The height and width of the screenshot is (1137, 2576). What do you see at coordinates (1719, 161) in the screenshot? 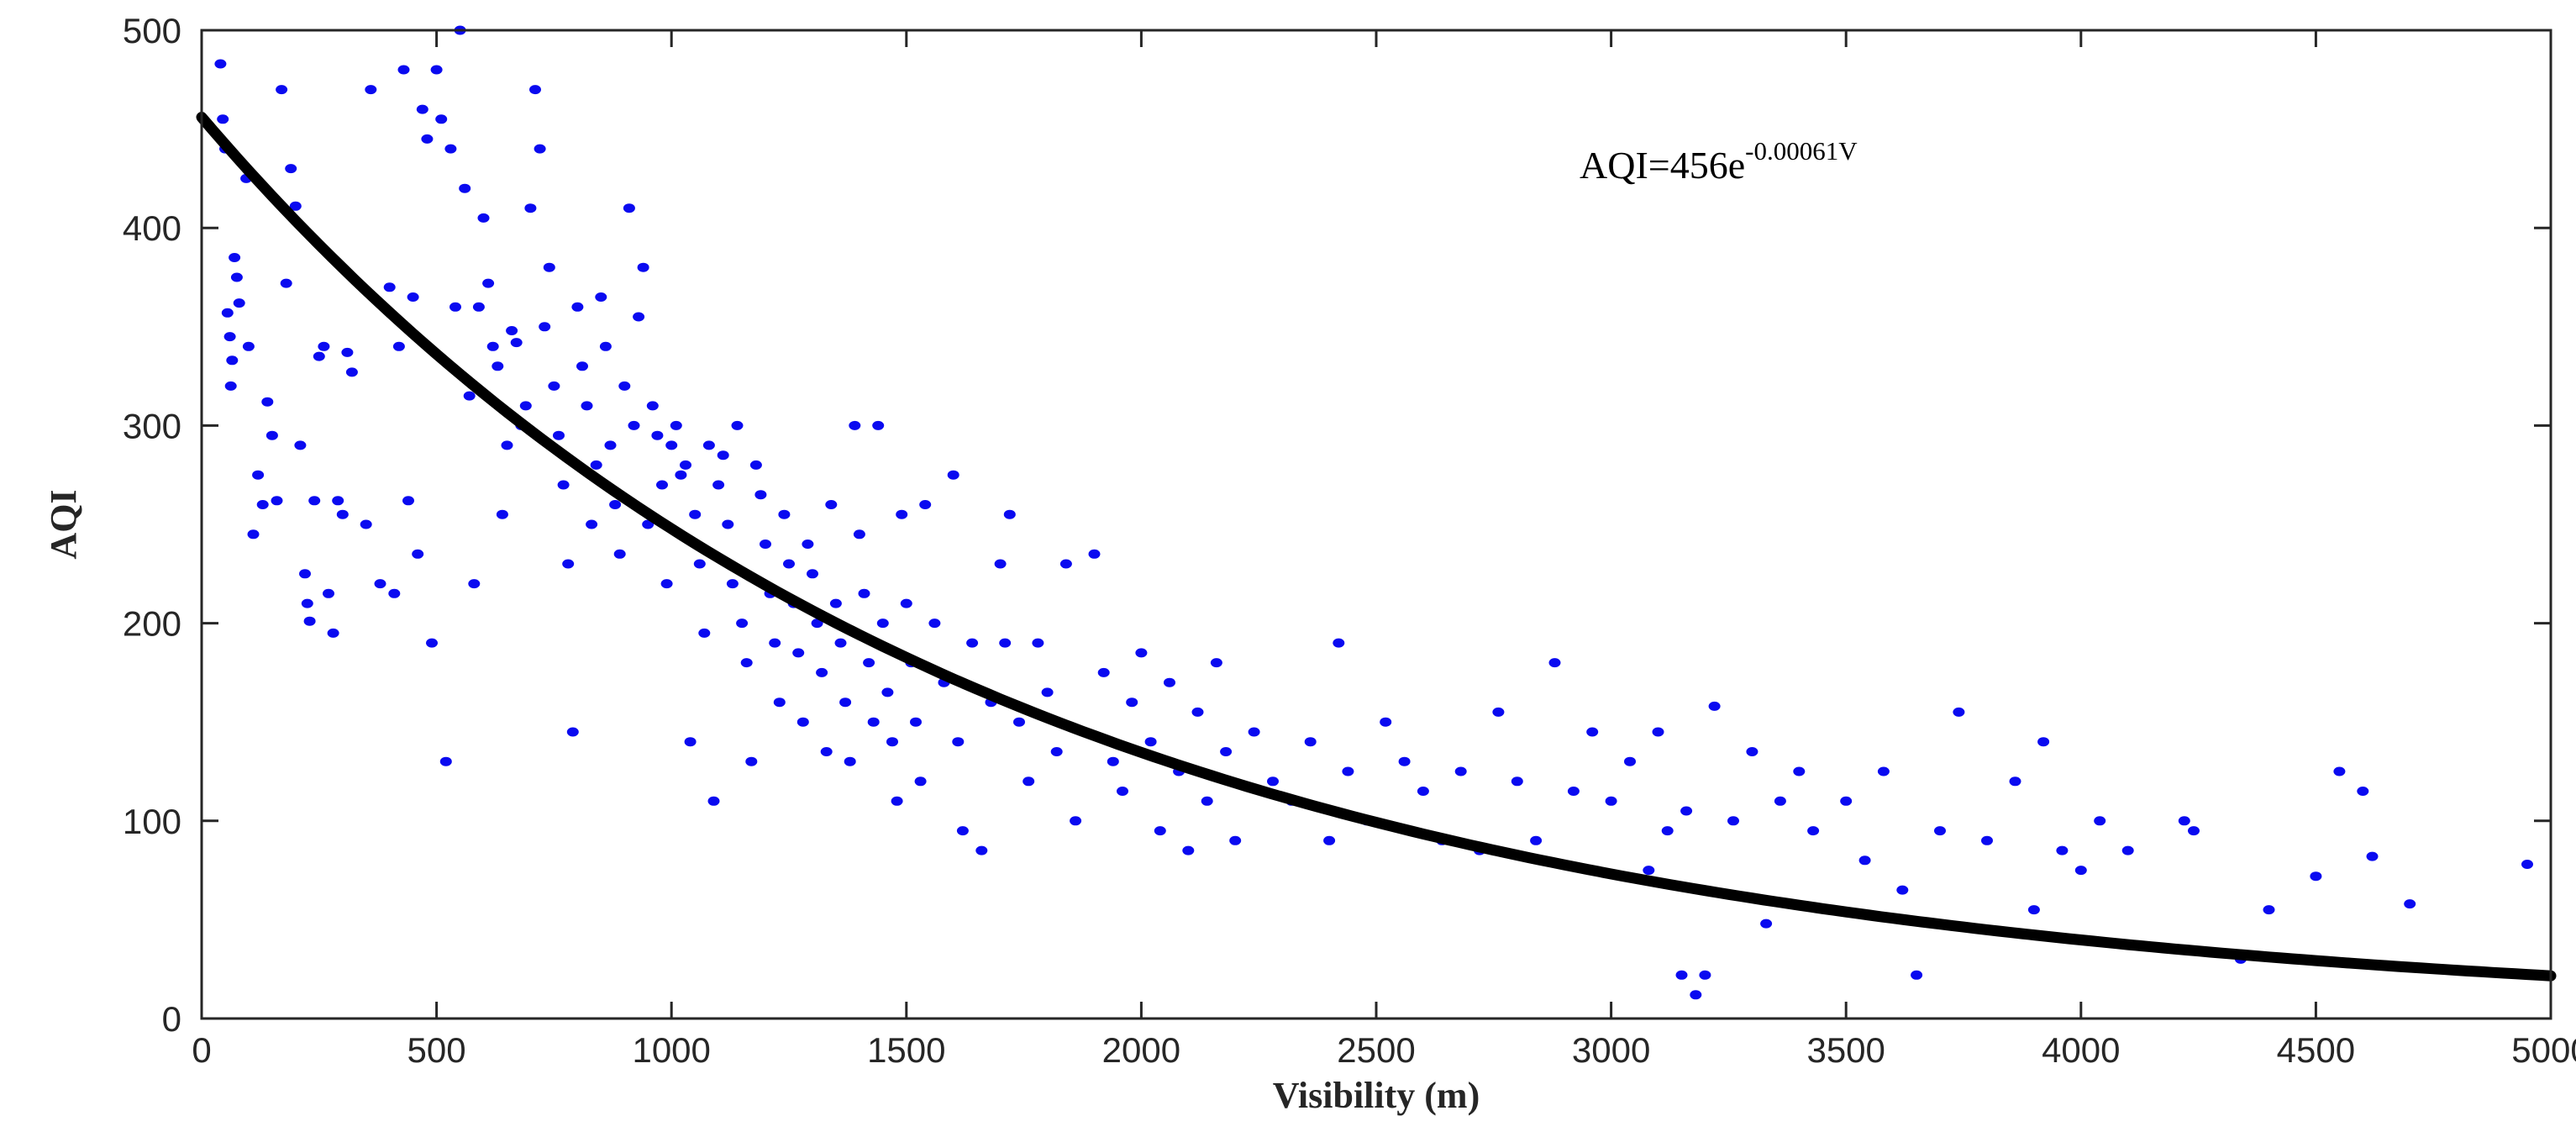
I see `fit-equation-annotation: AQI=456e-0.00061V` at bounding box center [1719, 161].